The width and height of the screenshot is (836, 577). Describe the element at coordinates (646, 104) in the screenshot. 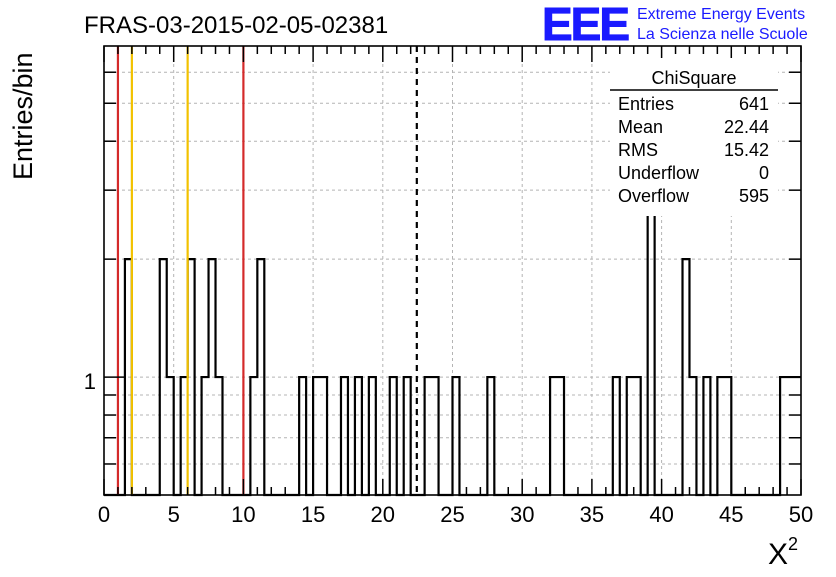

I see `stats-row-label: Entries` at that location.